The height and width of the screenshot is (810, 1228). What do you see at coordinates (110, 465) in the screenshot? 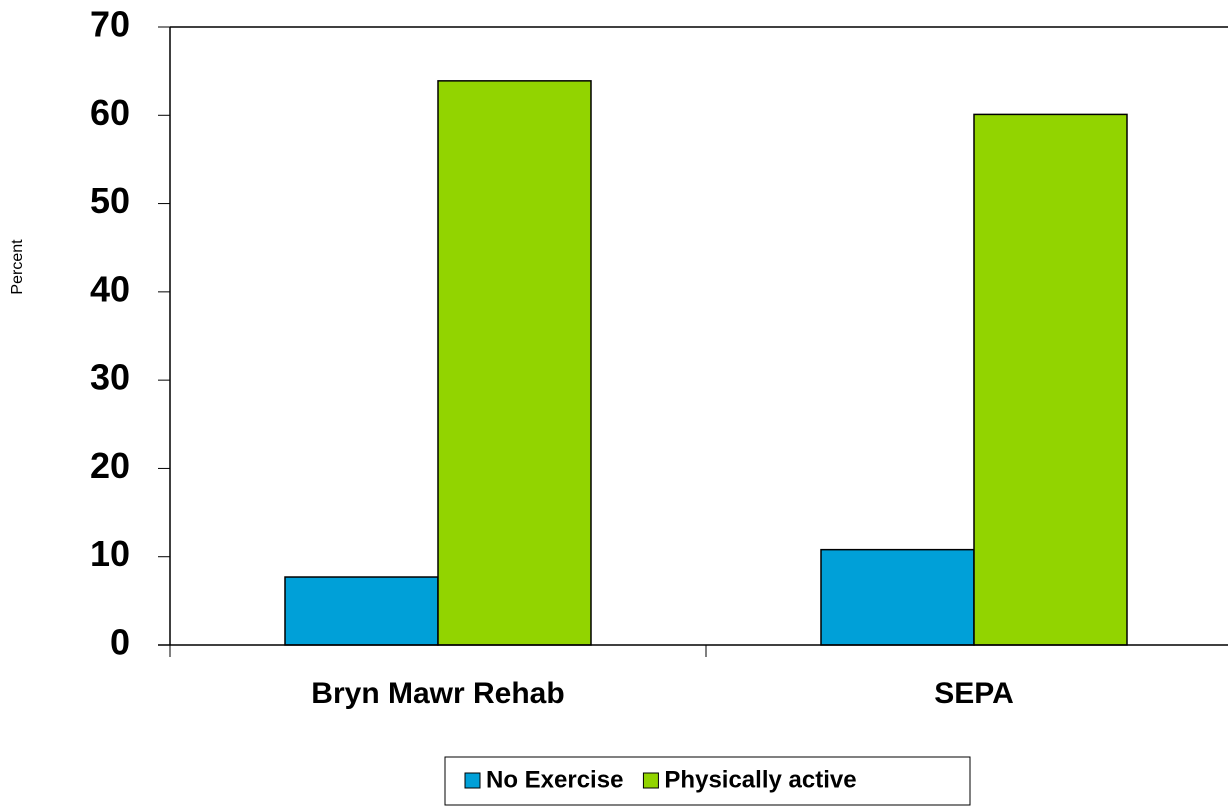
I see `y-tick-label: 20` at bounding box center [110, 465].